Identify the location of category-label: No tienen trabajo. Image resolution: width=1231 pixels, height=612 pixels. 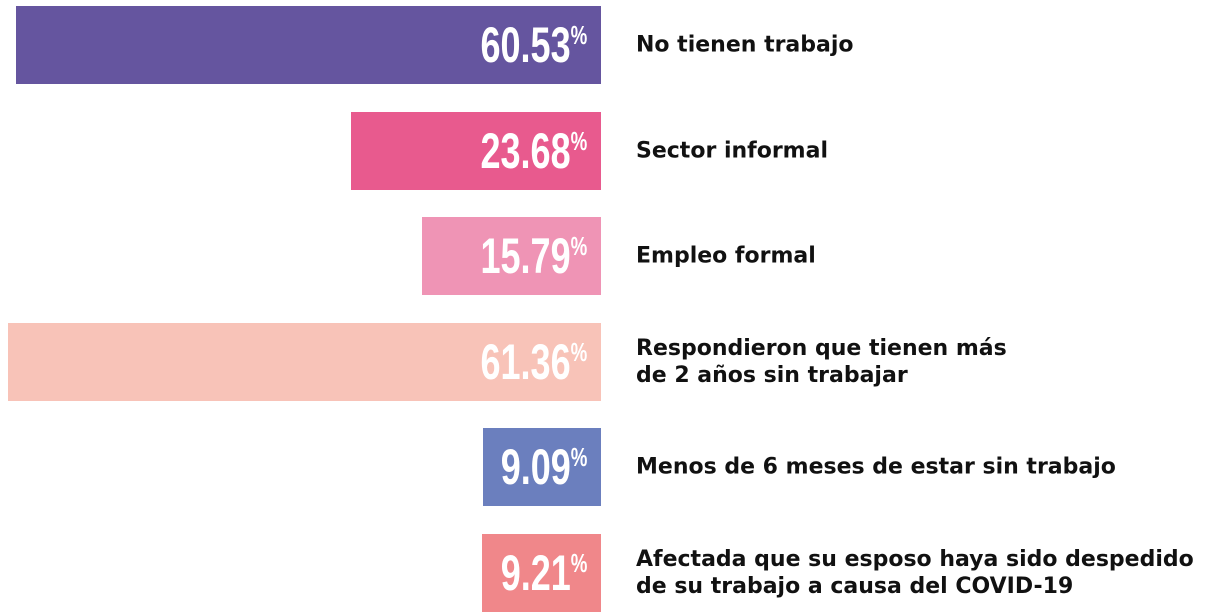
(745, 45).